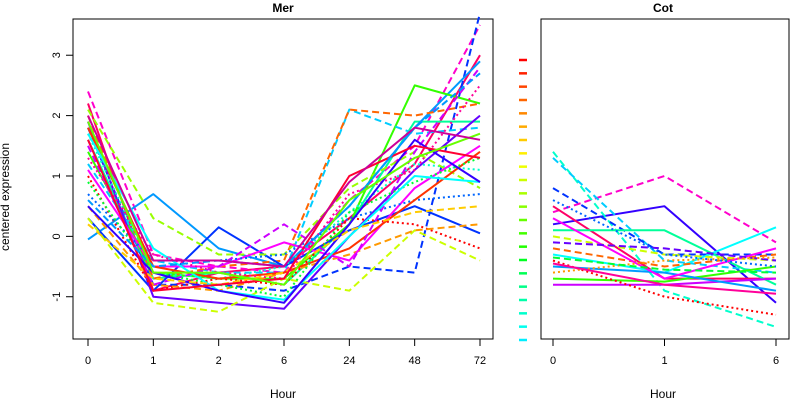 This screenshot has width=800, height=400. Describe the element at coordinates (553, 361) in the screenshot. I see `x-tick-label-cot: 0` at that location.